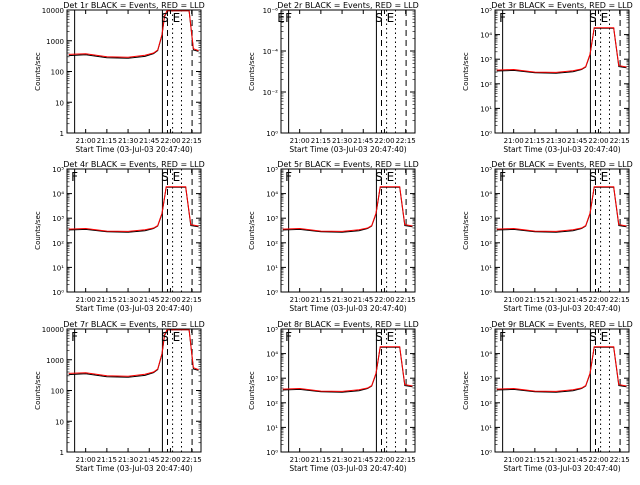  I want to click on panel-title: Det 5r BLACK = Events, RED = LLD, so click(348, 164).